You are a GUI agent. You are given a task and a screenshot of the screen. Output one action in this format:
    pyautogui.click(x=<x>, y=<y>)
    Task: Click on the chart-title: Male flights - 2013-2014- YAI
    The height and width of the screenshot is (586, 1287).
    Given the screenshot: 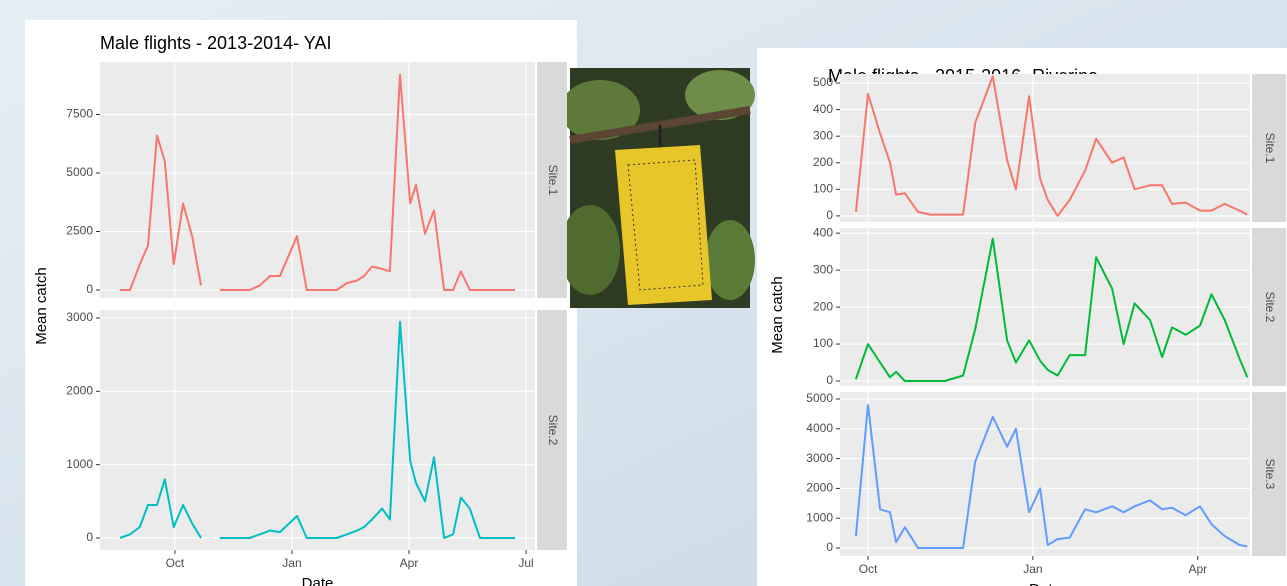 What is the action you would take?
    pyautogui.click(x=215, y=43)
    